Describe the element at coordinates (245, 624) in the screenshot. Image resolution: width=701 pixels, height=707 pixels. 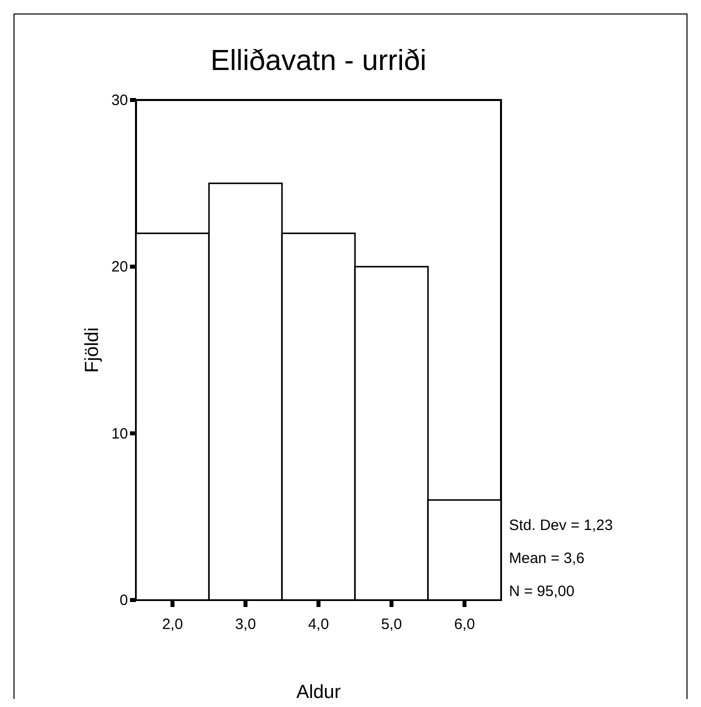
I see `x-tick-label: 3,0` at that location.